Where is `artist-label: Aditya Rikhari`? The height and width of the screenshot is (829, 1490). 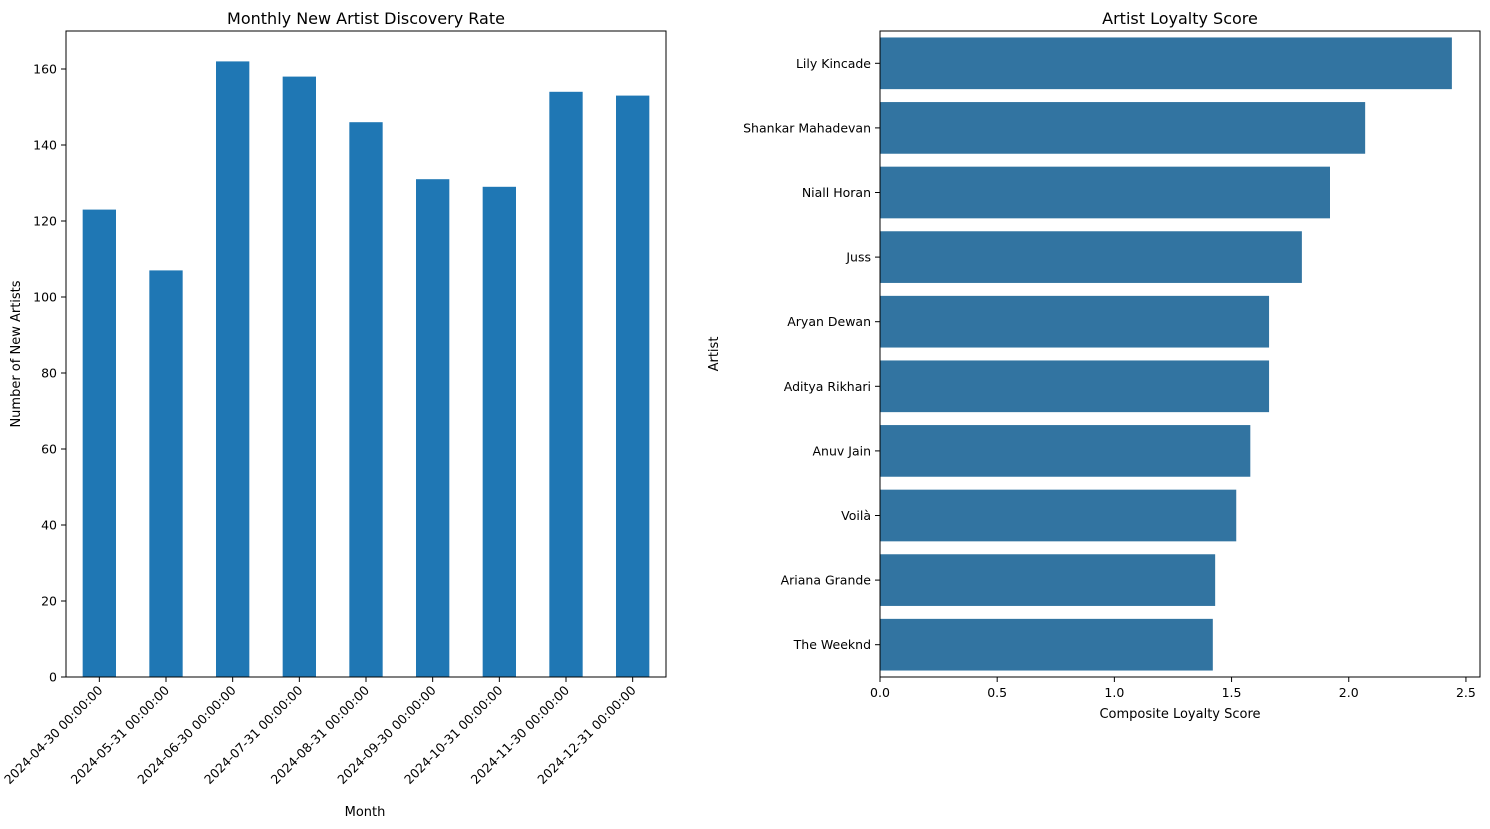 artist-label: Aditya Rikhari is located at coordinates (827, 386).